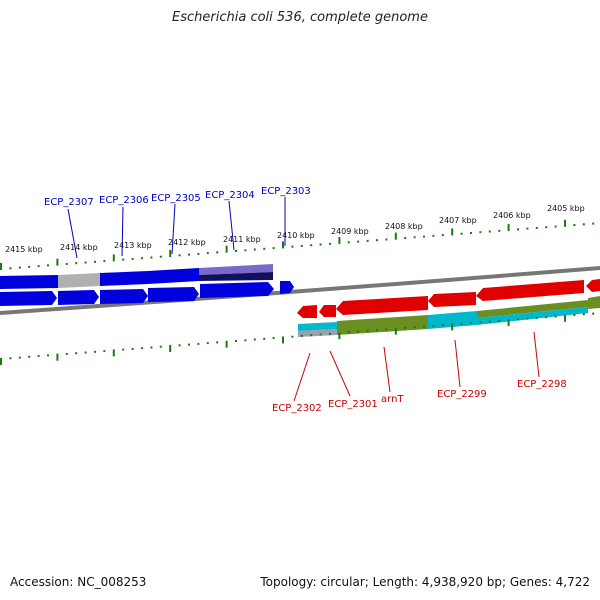 This screenshot has height=600, width=600. I want to click on scale-label: 2411 kbp, so click(242, 239).